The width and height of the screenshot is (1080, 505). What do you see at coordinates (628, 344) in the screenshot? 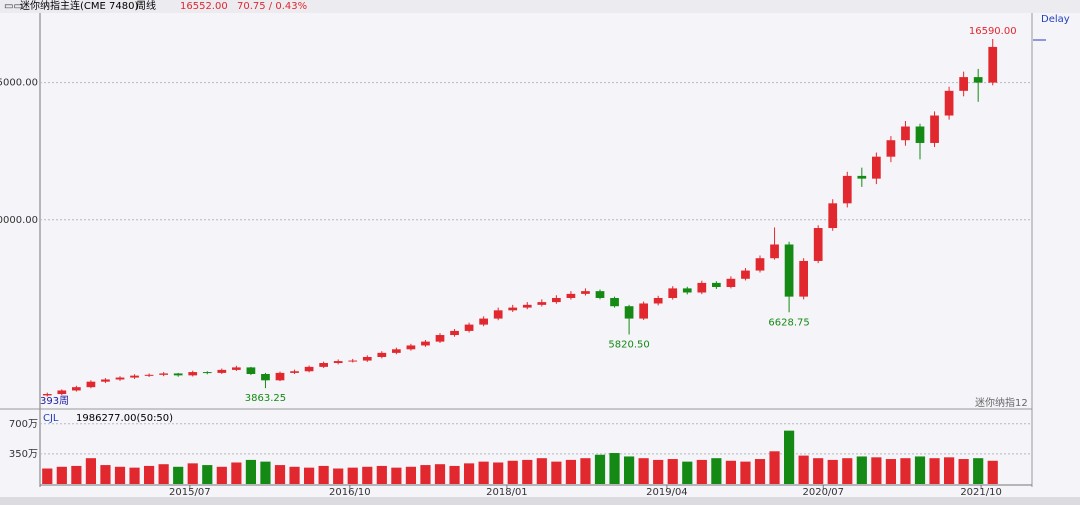
I see `low-label: 5820.50` at bounding box center [628, 344].